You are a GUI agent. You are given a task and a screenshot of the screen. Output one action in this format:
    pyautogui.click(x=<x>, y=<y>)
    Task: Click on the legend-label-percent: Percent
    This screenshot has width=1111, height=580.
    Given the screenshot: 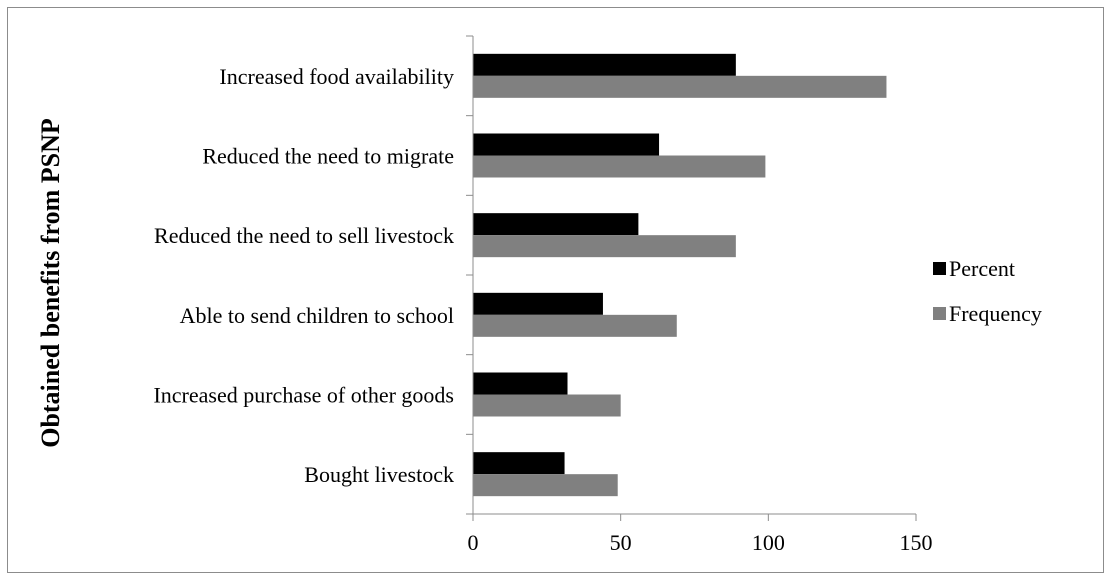 What is the action you would take?
    pyautogui.click(x=982, y=268)
    